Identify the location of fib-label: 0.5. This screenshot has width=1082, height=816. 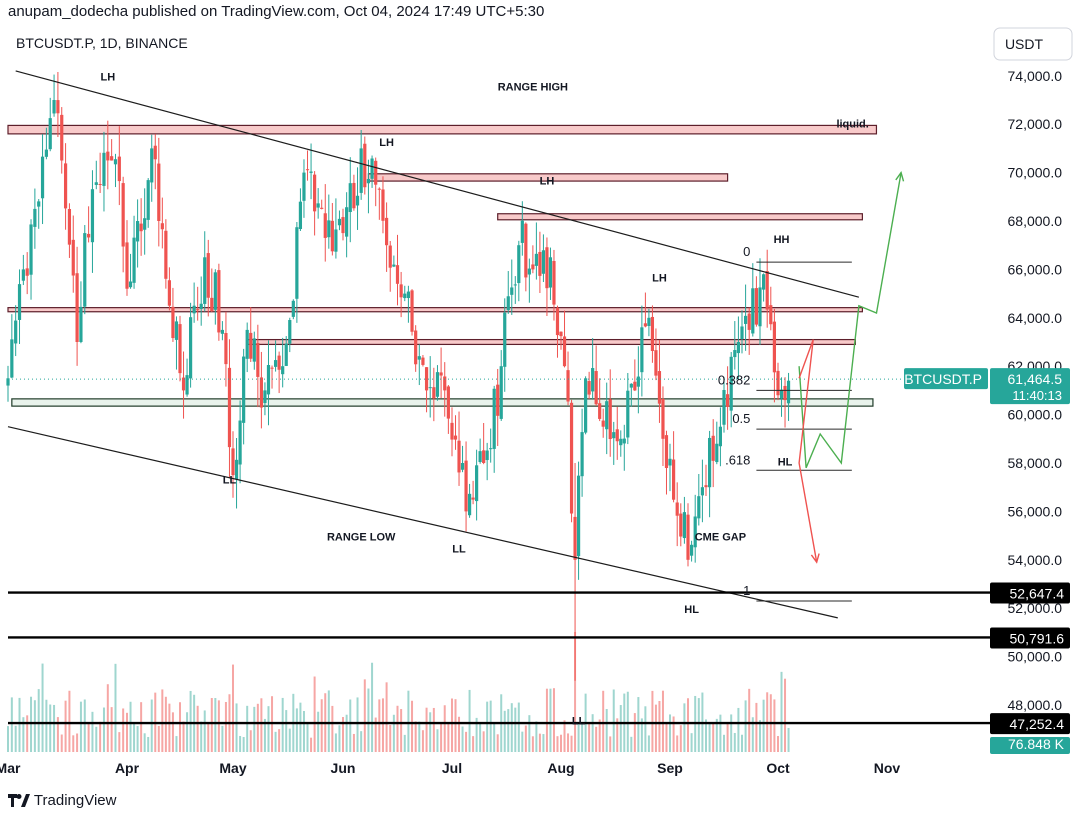
(741, 418).